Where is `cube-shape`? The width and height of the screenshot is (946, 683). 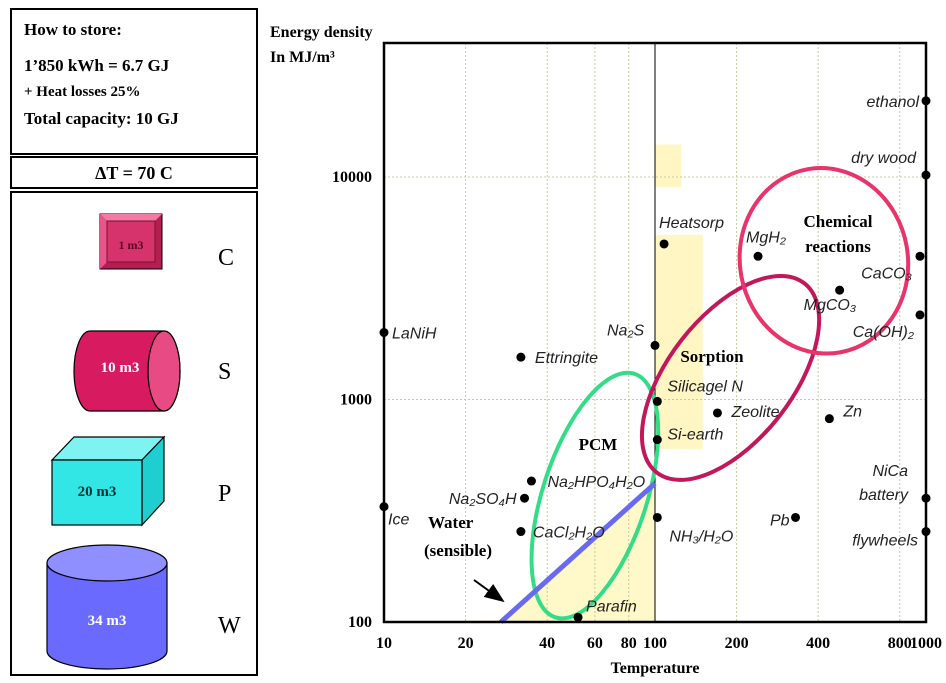 cube-shape is located at coordinates (131, 241).